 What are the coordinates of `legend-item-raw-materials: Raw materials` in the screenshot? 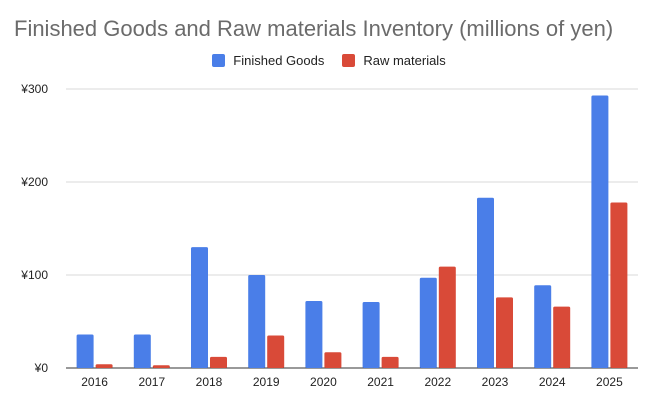 It's located at (394, 60).